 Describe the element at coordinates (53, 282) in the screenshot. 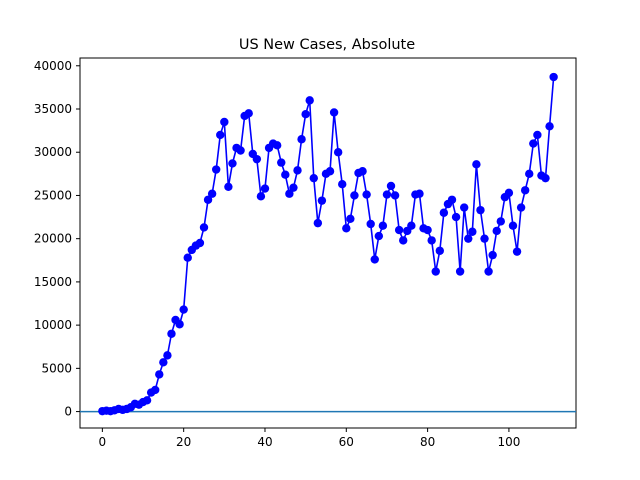

I see `y-tick-label: 15000` at that location.